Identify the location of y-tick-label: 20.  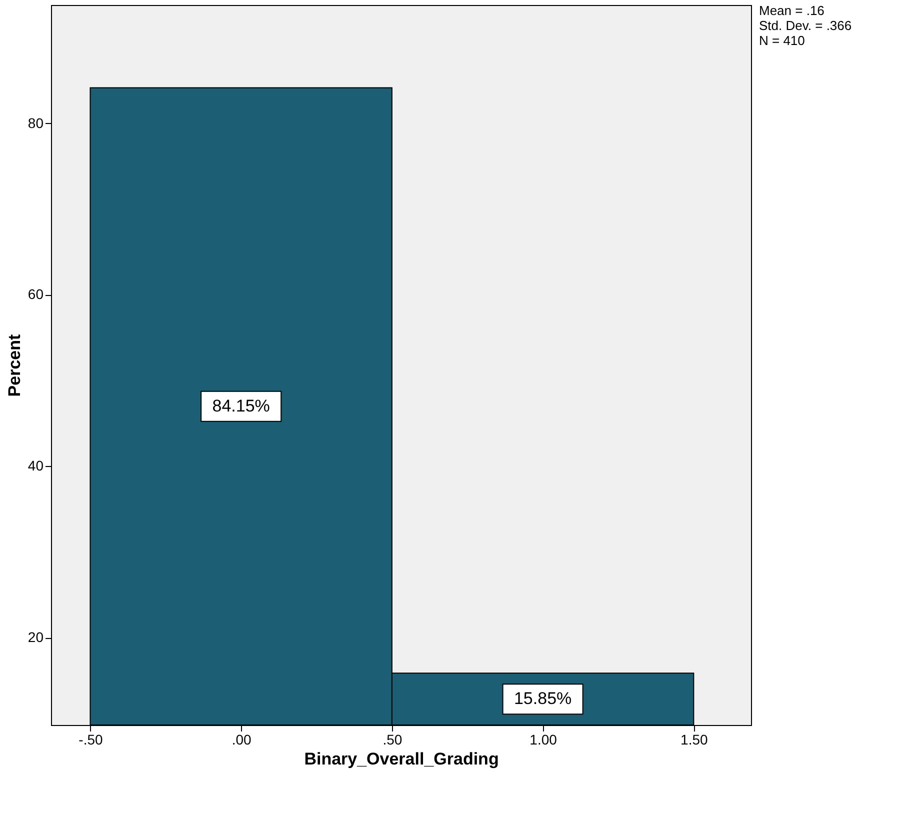
(36, 637).